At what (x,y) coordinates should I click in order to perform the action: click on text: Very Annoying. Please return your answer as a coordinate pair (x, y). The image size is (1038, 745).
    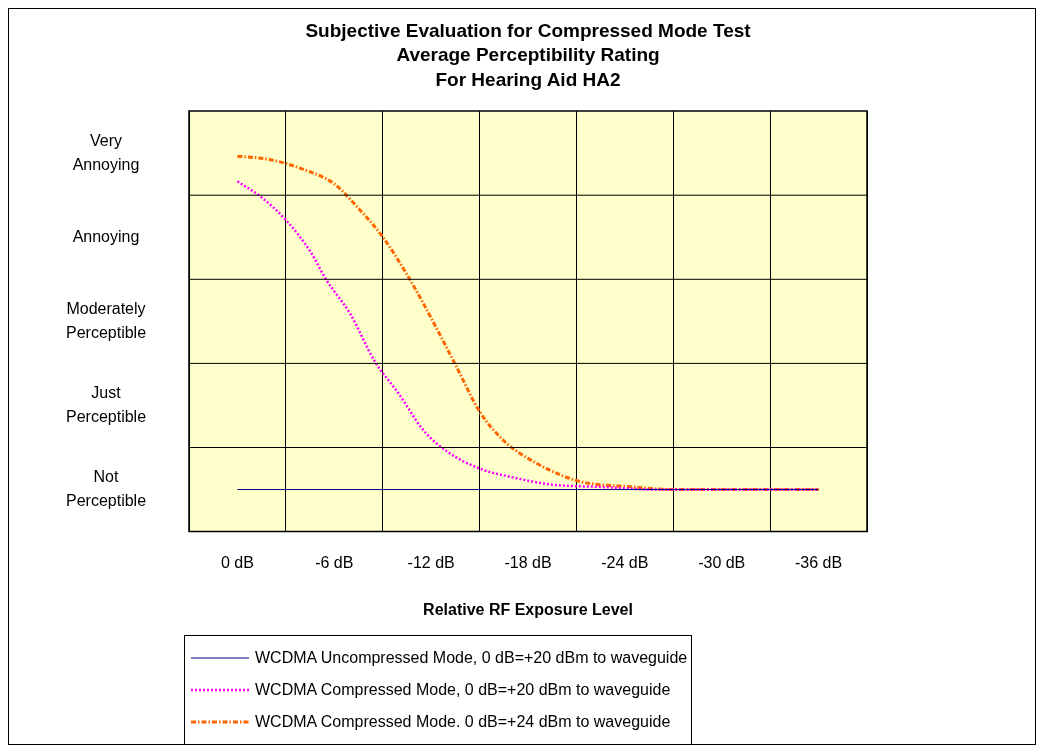
    Looking at the image, I should click on (106, 152).